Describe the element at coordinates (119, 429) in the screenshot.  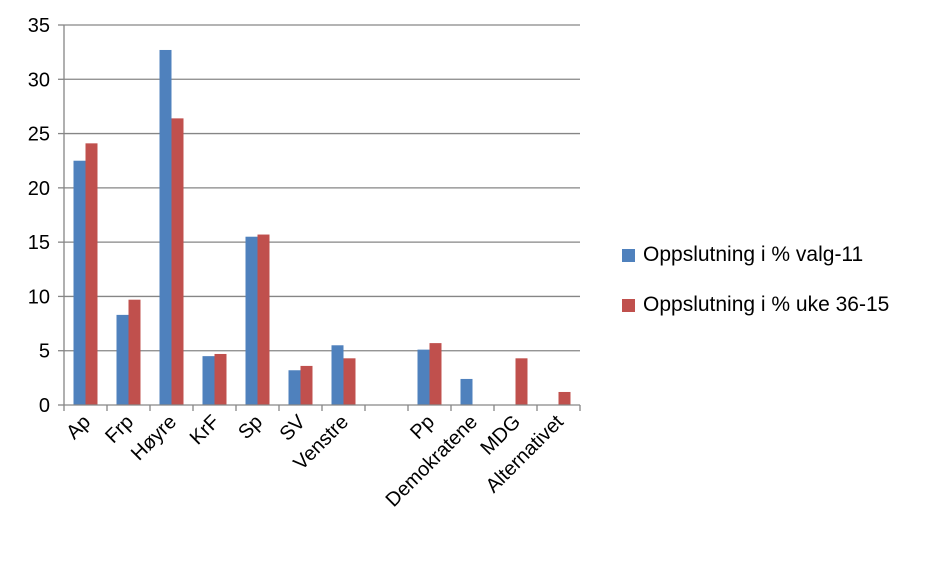
I see `x-tick-label: Frp` at that location.